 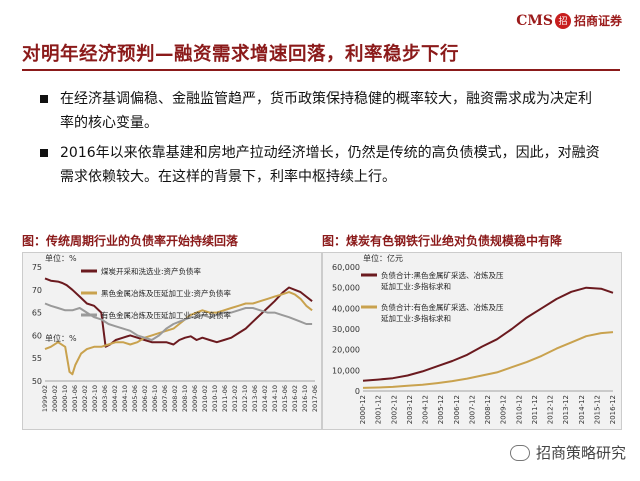 What do you see at coordinates (346, 329) in the screenshot?
I see `y-tick-label: 30,000` at bounding box center [346, 329].